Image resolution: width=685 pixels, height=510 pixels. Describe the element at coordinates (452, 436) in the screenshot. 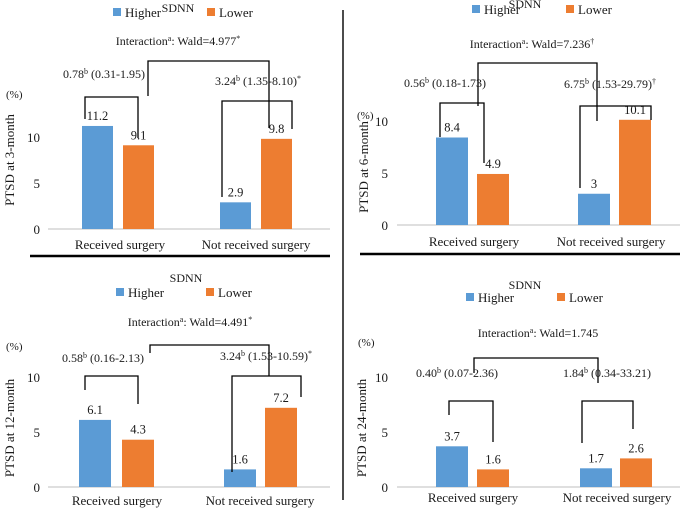

I see `data-label-higher-received: 3.7` at that location.